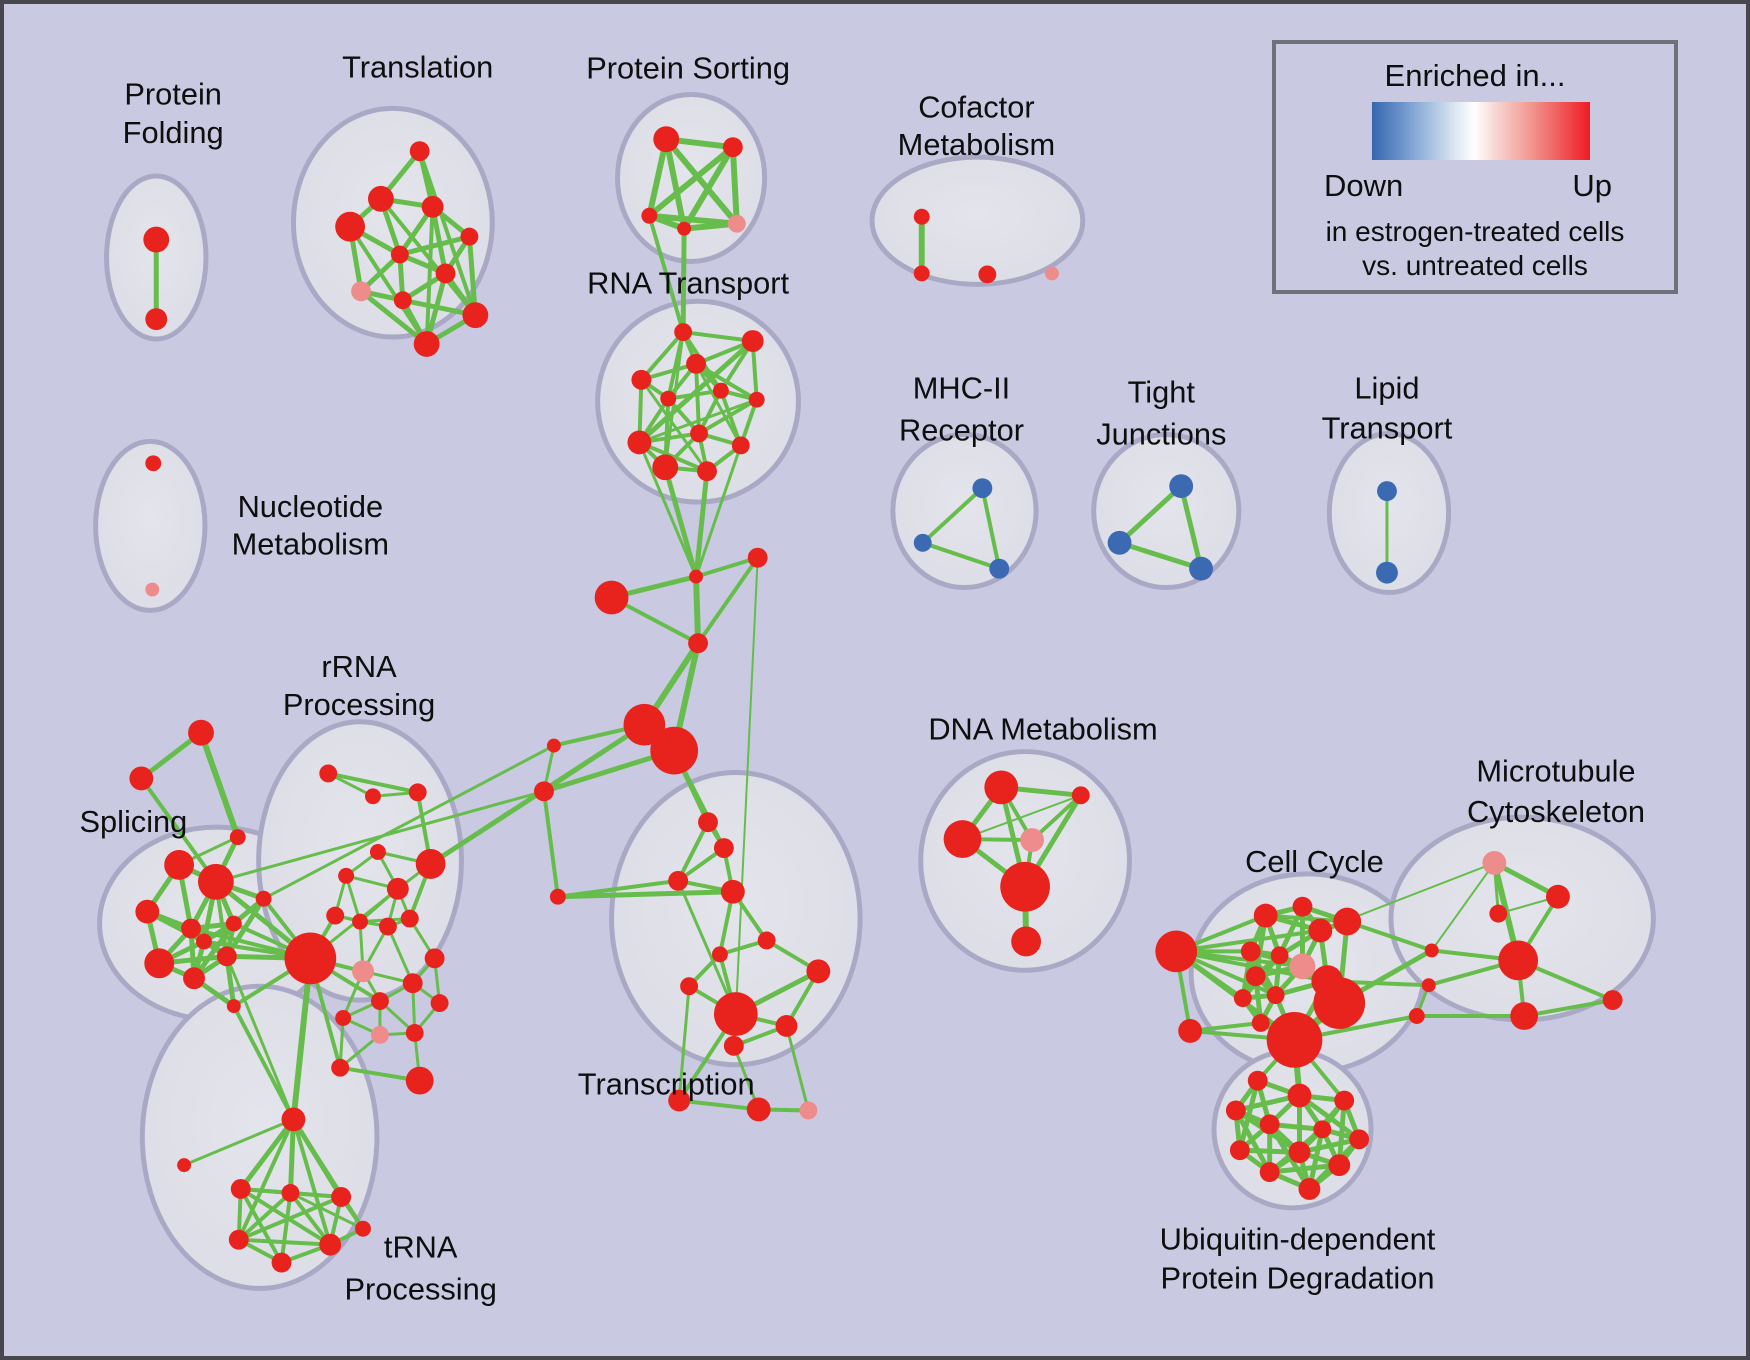 The width and height of the screenshot is (1750, 1360). I want to click on translation-label: Translation, so click(417, 67).